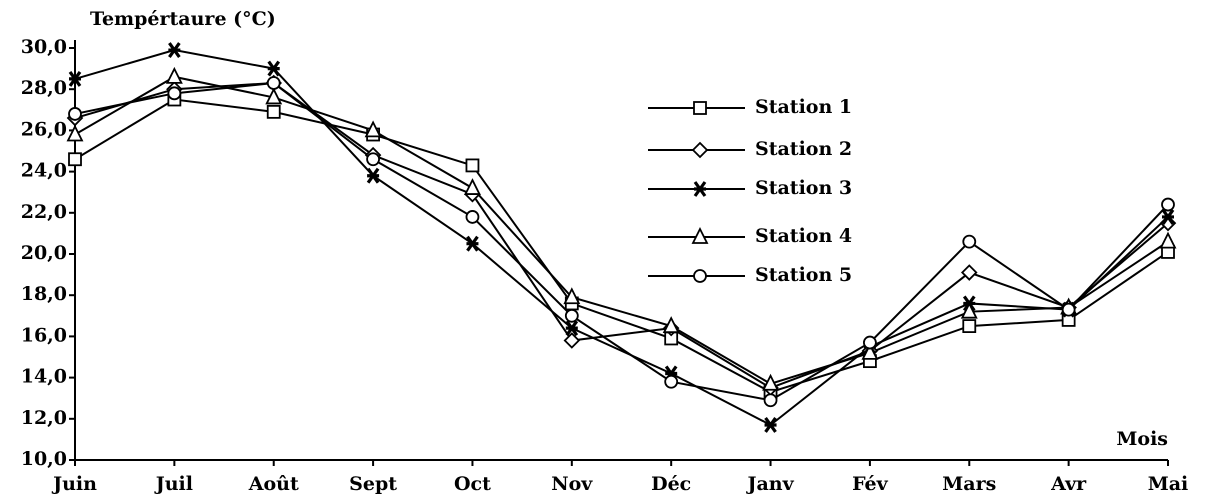  I want to click on legend-label: Station 3, so click(803, 188).